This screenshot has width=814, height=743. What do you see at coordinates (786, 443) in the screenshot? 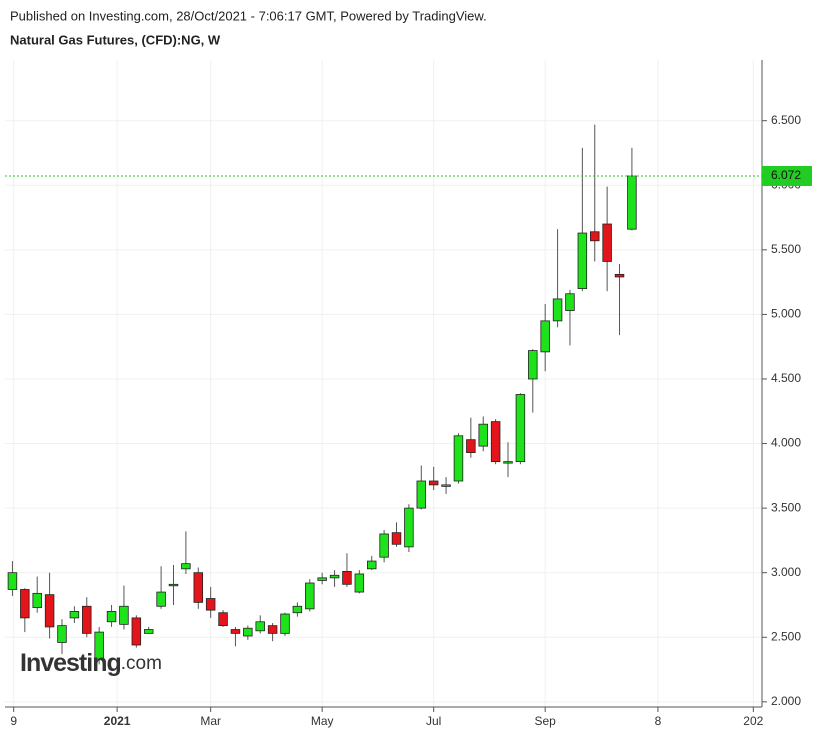
I see `y-tick-label: 4.000` at bounding box center [786, 443].